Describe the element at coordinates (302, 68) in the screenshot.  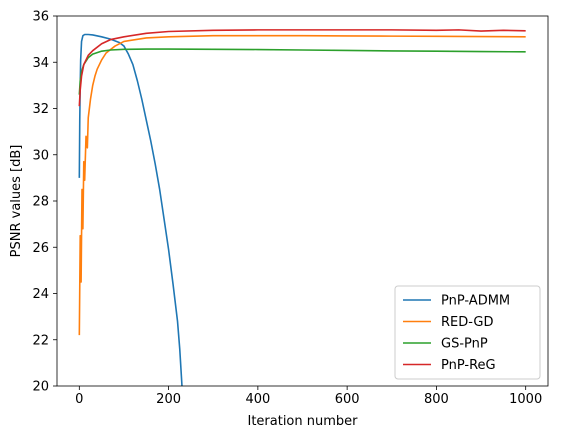
I see `series-line-pnp-reg` at that location.